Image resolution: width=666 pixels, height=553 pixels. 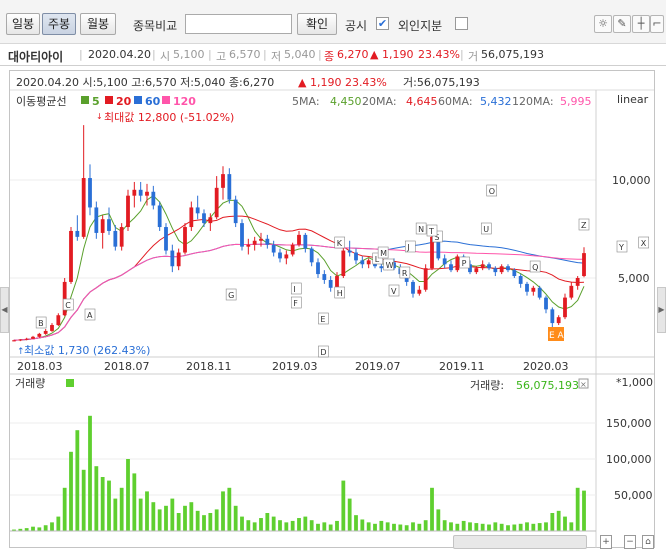 I want to click on zoom-out-icon: −, so click(x=630, y=542).